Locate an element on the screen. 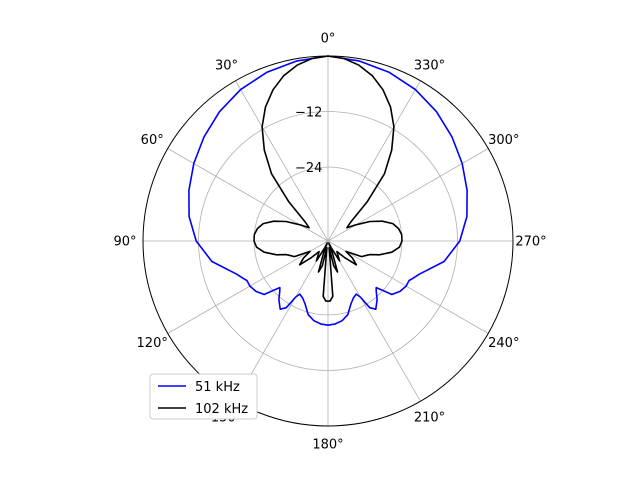  angle-tick-label: 330° is located at coordinates (429, 66).